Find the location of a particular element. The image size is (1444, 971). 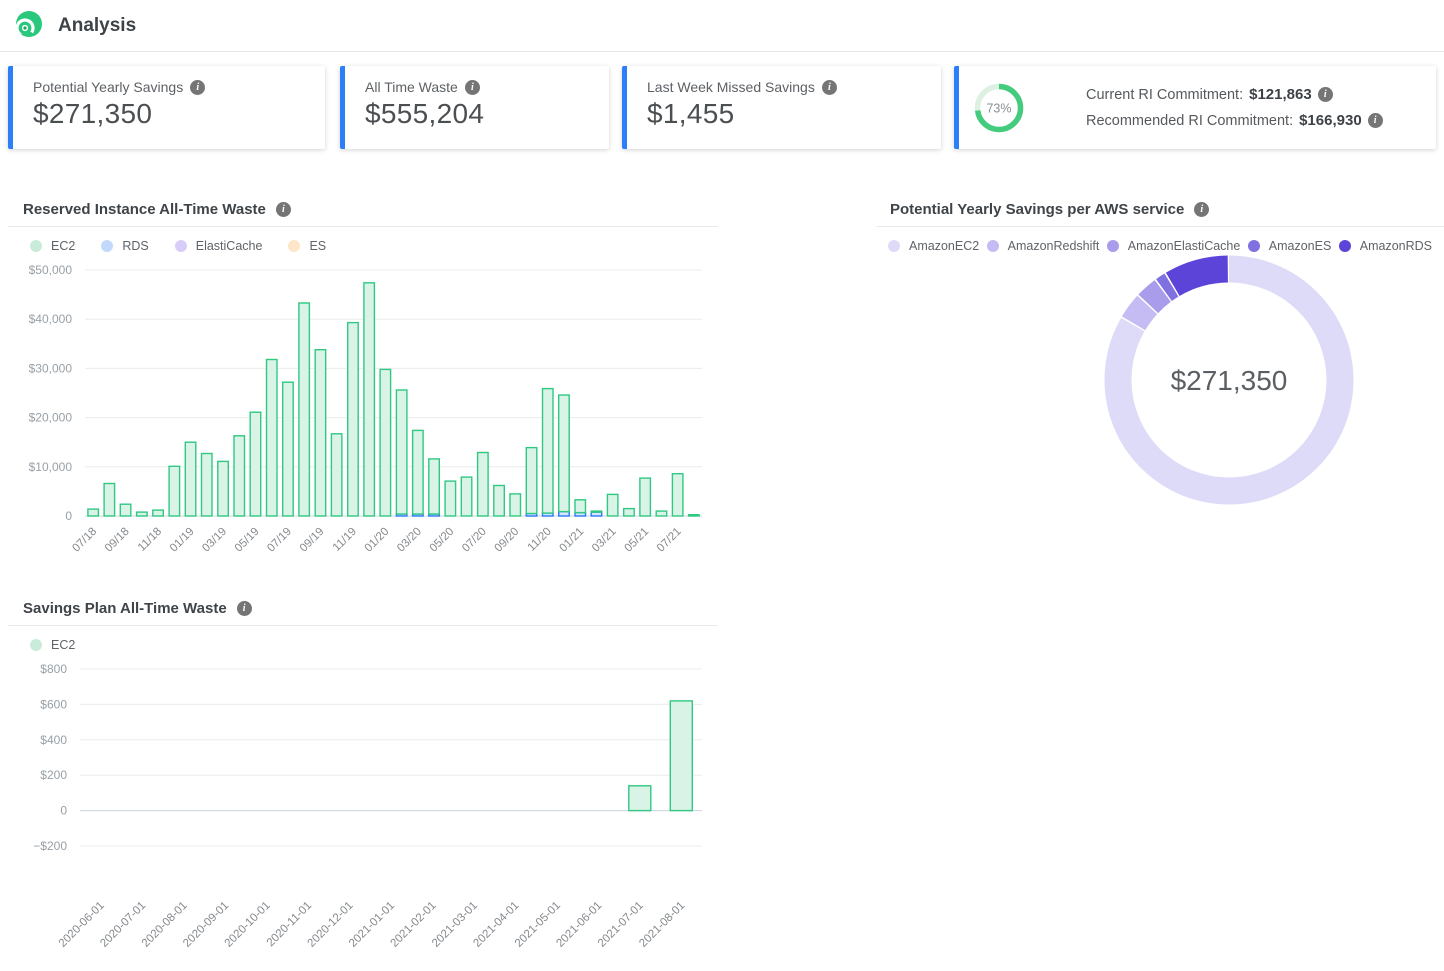

bar-EC2-08/21 is located at coordinates (693, 515).